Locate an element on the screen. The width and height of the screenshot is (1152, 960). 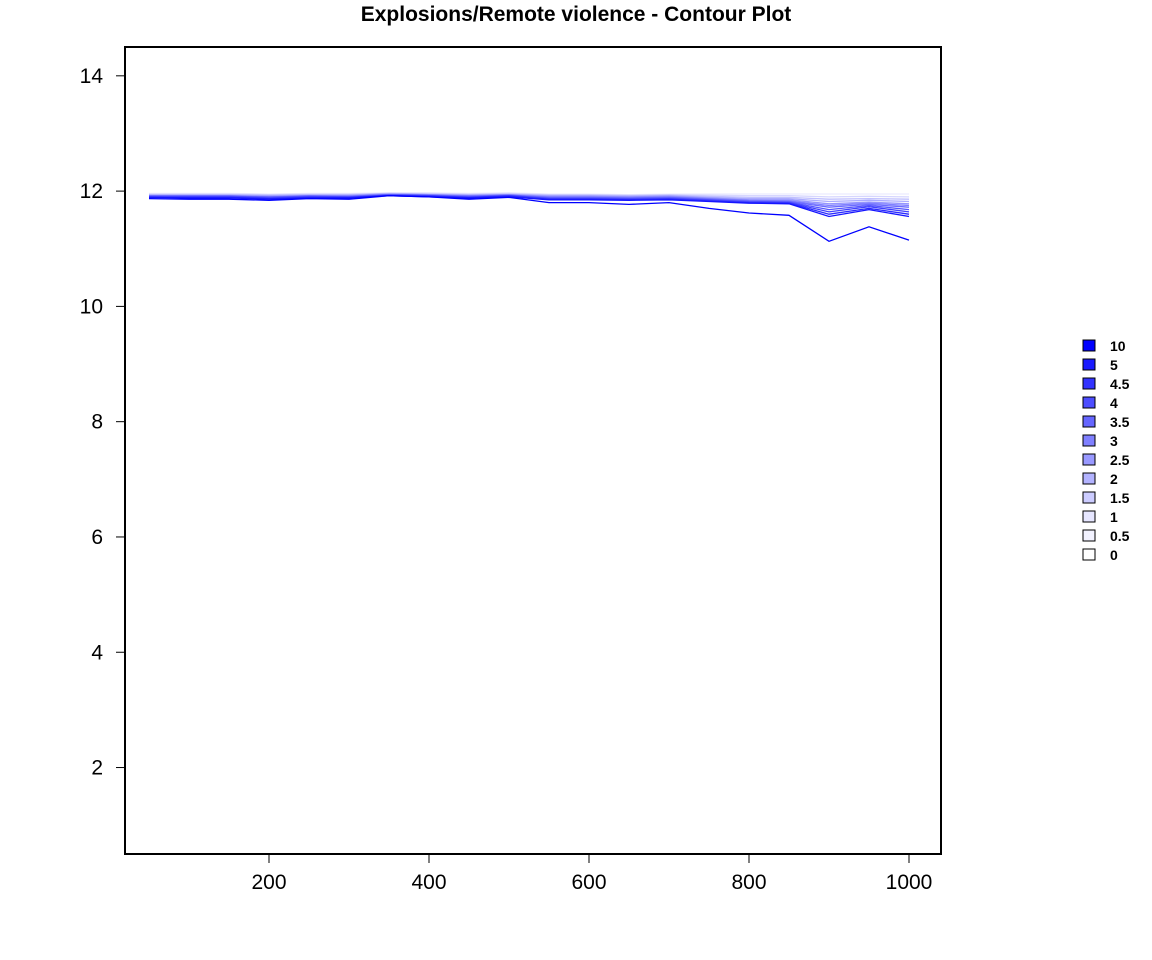
contour-lines is located at coordinates (529, 217).